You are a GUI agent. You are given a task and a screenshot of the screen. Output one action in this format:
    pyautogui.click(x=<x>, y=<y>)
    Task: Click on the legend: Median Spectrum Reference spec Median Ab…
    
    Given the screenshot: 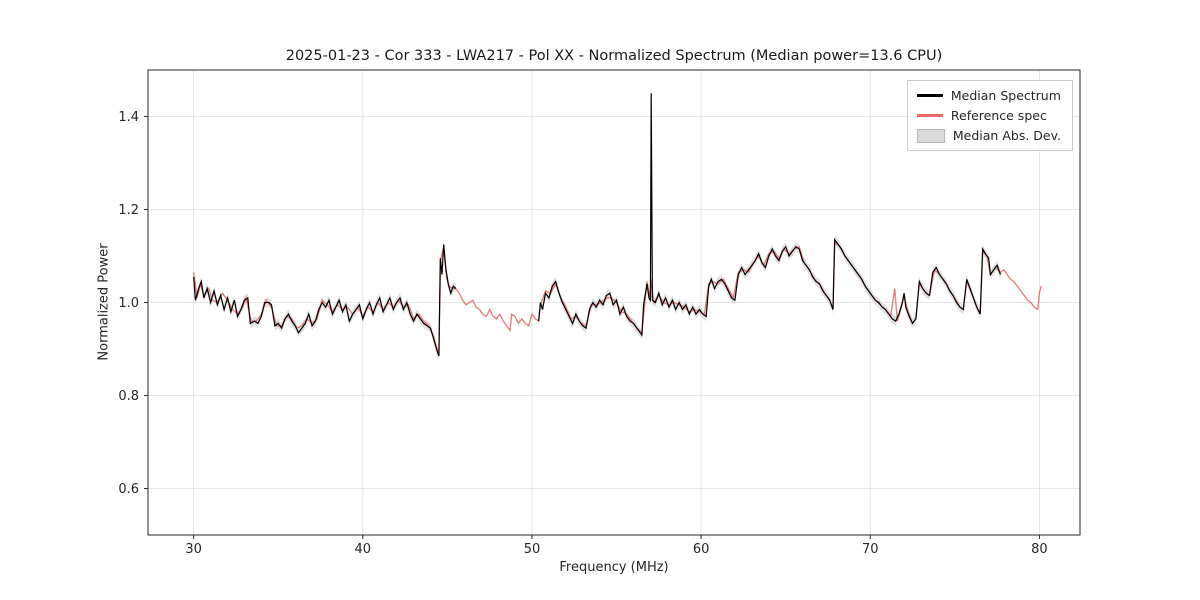 What is the action you would take?
    pyautogui.click(x=989, y=115)
    